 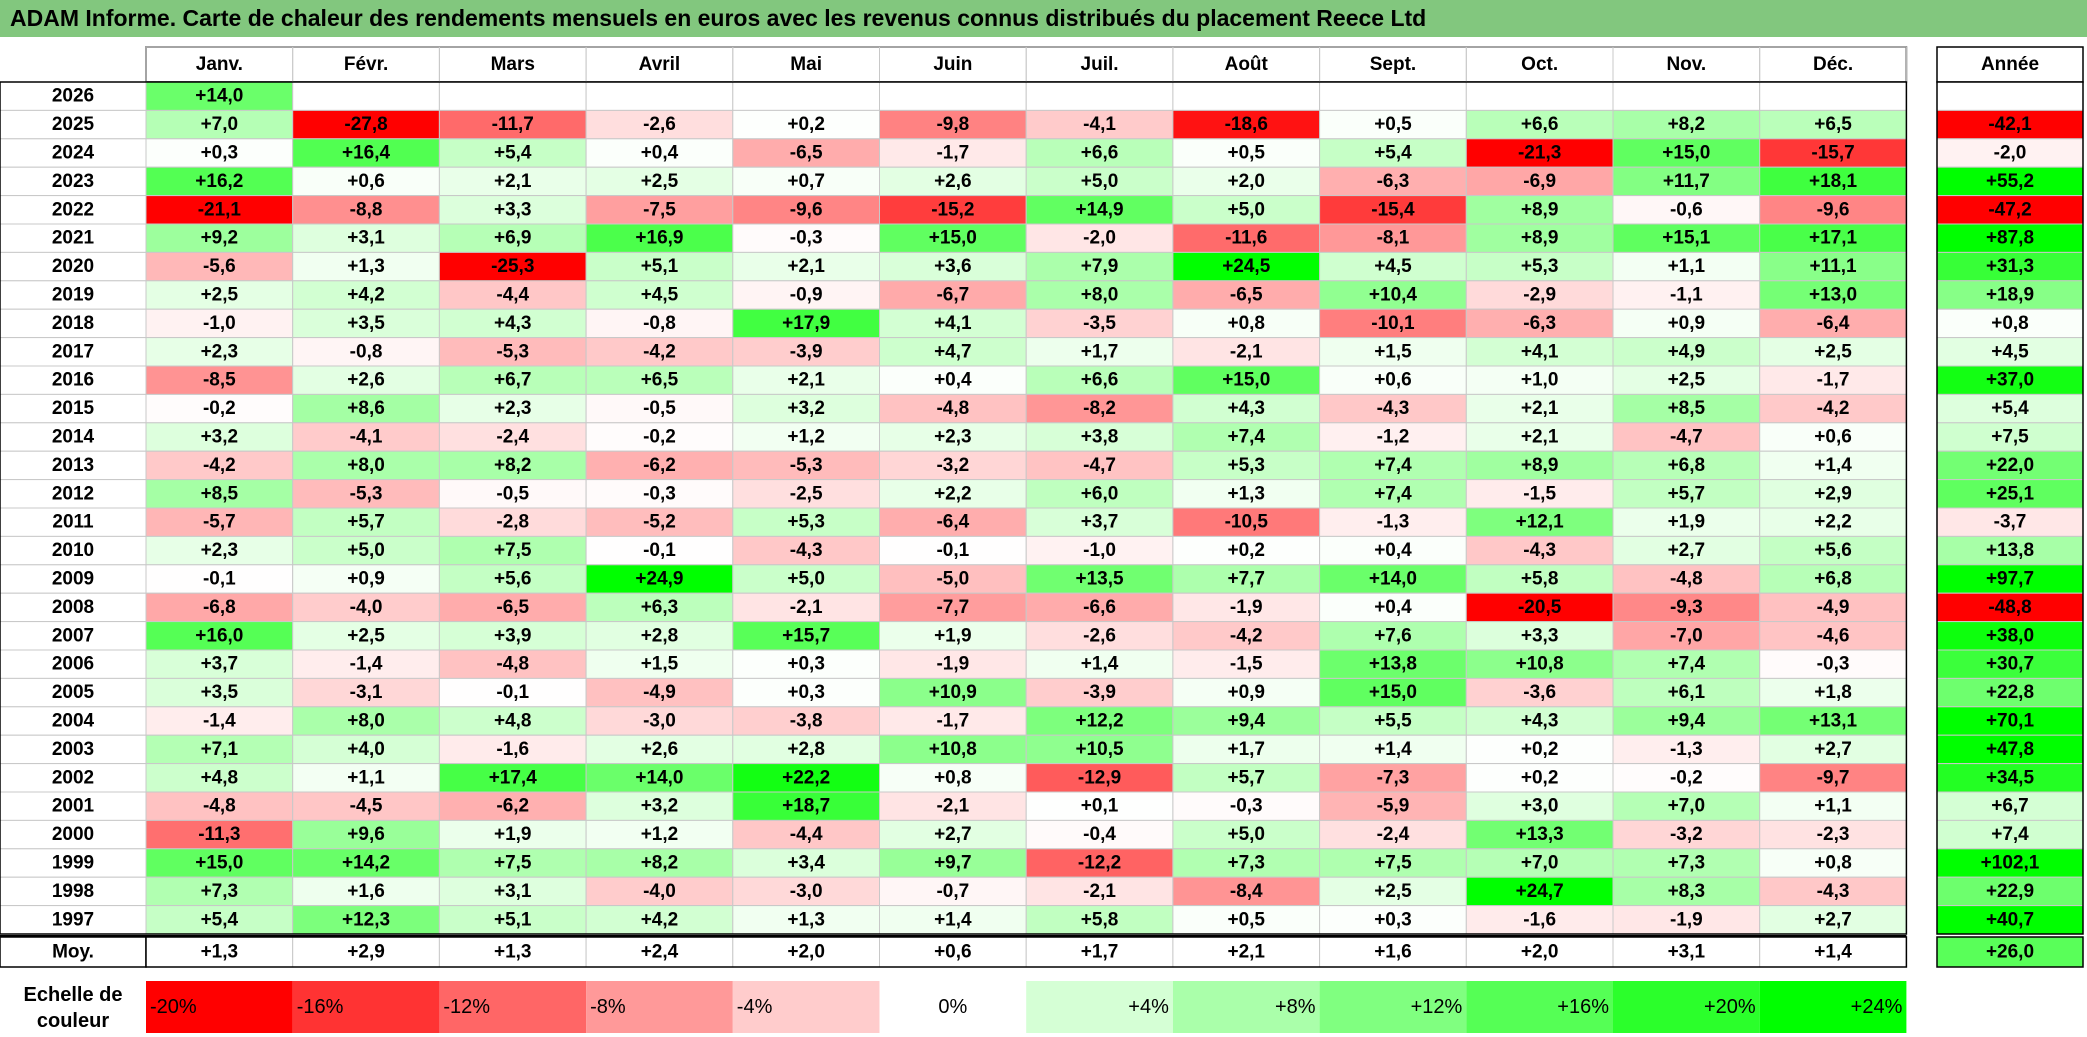 What do you see at coordinates (1246, 721) in the screenshot?
I see `heatmap-cell-value: +9,4` at bounding box center [1246, 721].